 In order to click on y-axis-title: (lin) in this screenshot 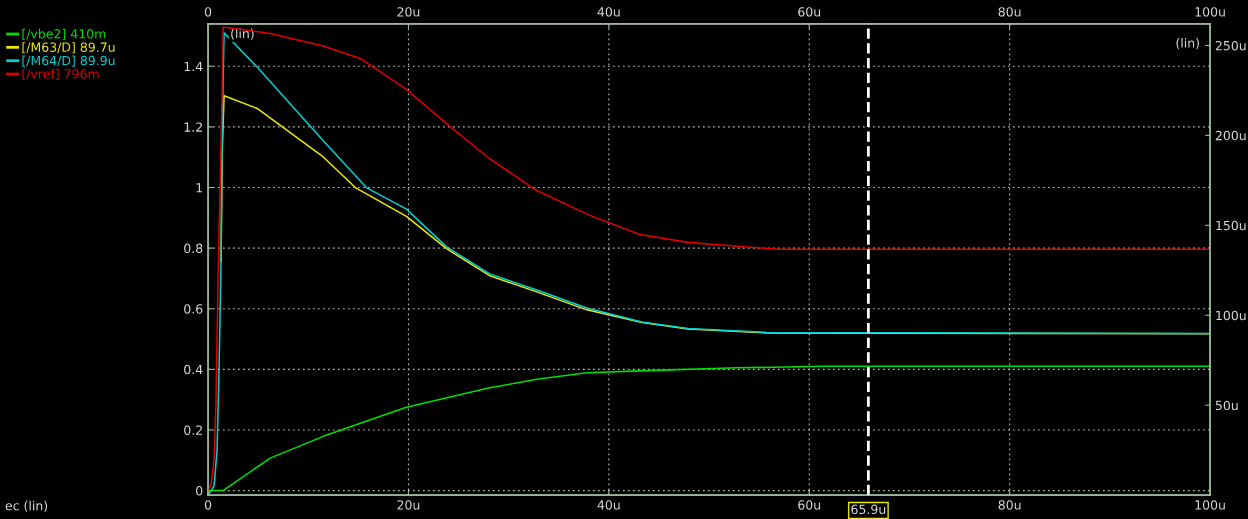, I will do `click(242, 34)`.